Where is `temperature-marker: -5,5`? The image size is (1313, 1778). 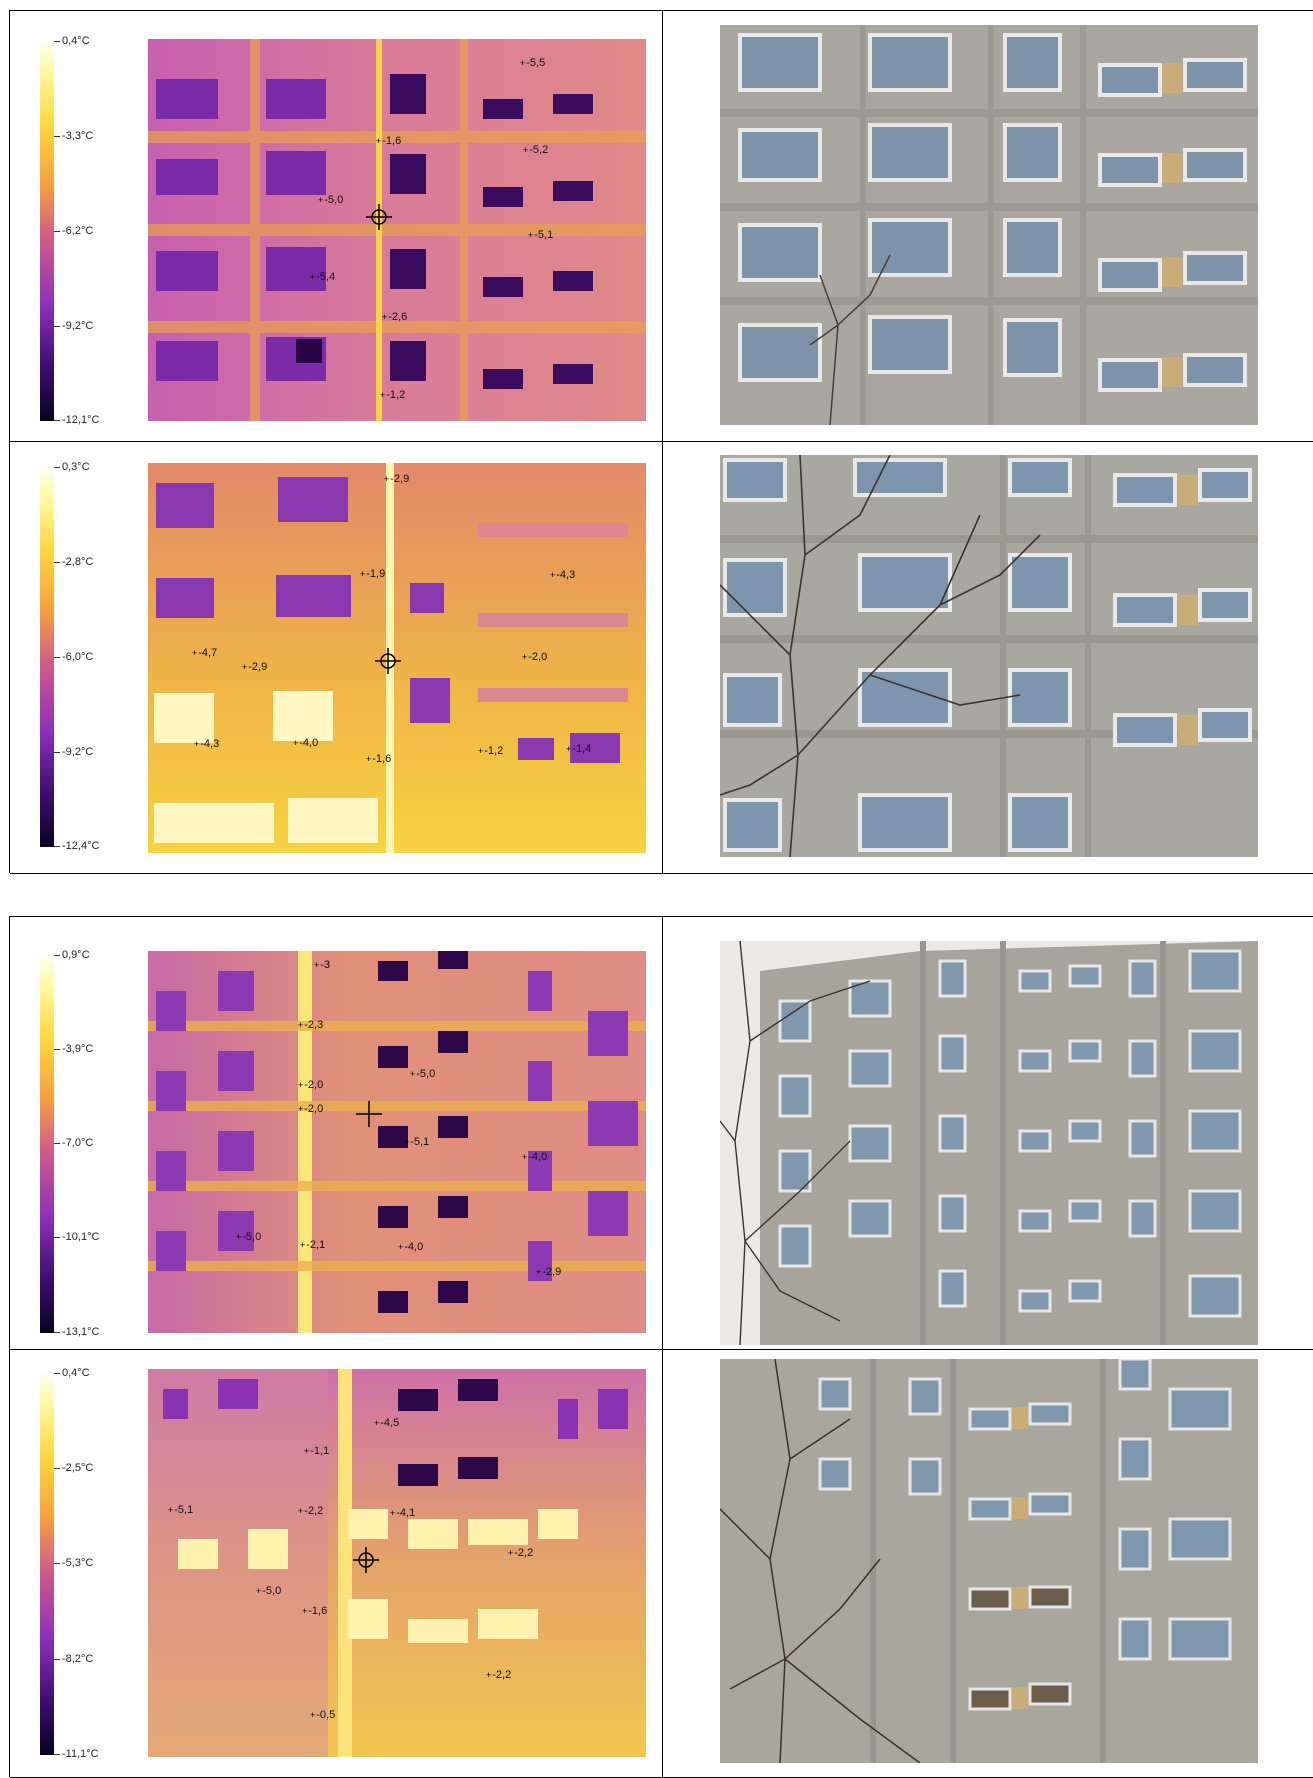
temperature-marker: -5,5 is located at coordinates (532, 63).